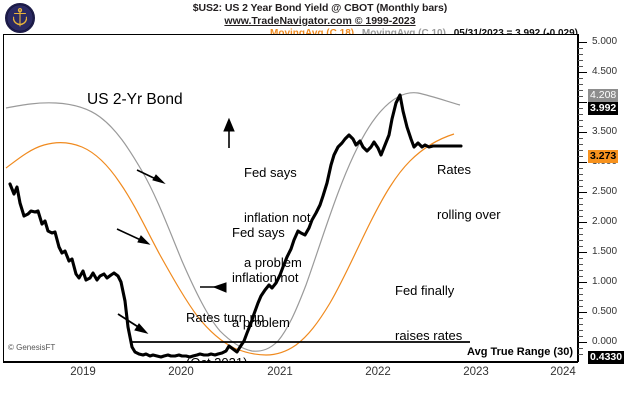  I want to click on chart-name-label: US 2-Yr Bond, so click(135, 99).